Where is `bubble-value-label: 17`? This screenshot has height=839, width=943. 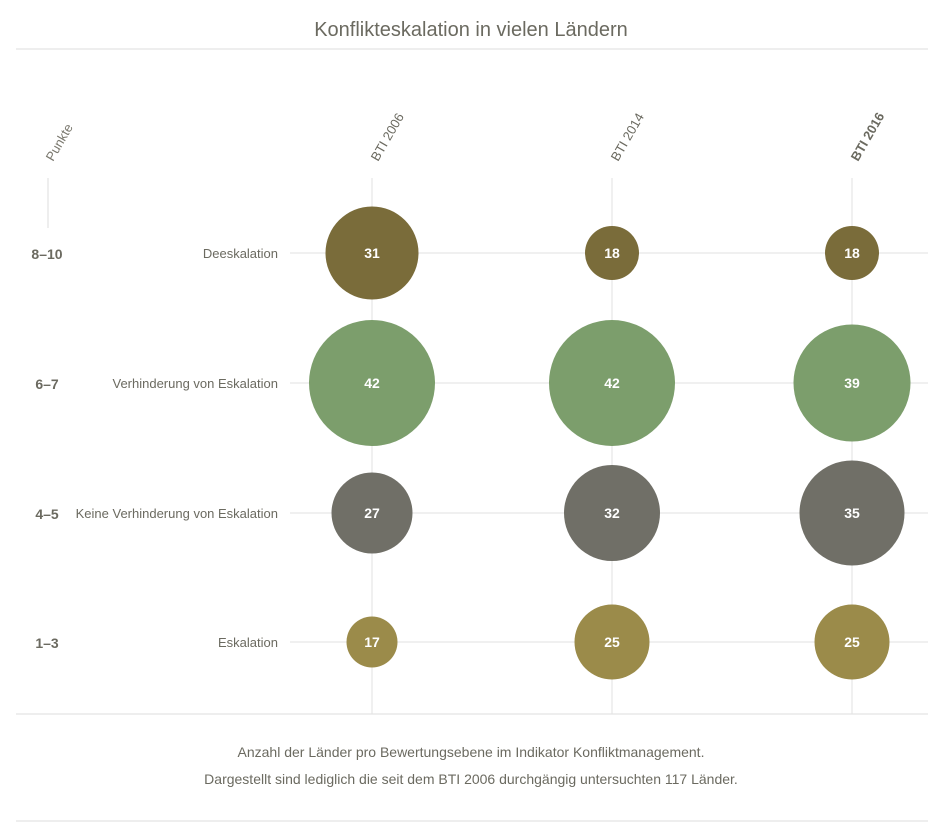 bubble-value-label: 17 is located at coordinates (372, 642).